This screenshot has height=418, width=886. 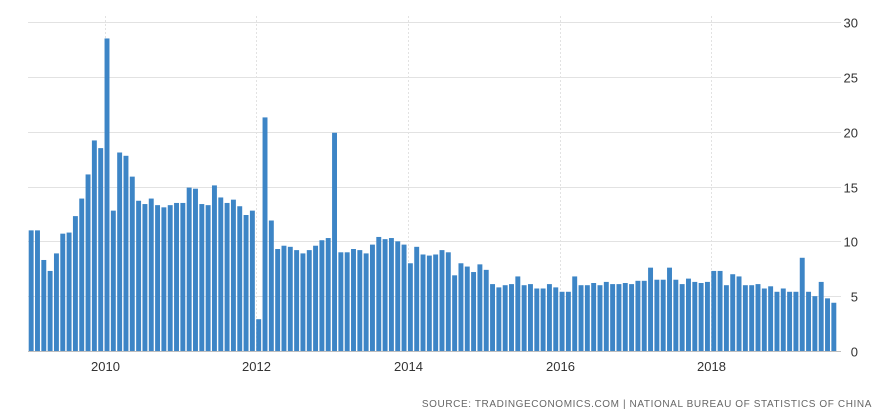 I want to click on x-tick-label: 2014, so click(x=408, y=366).